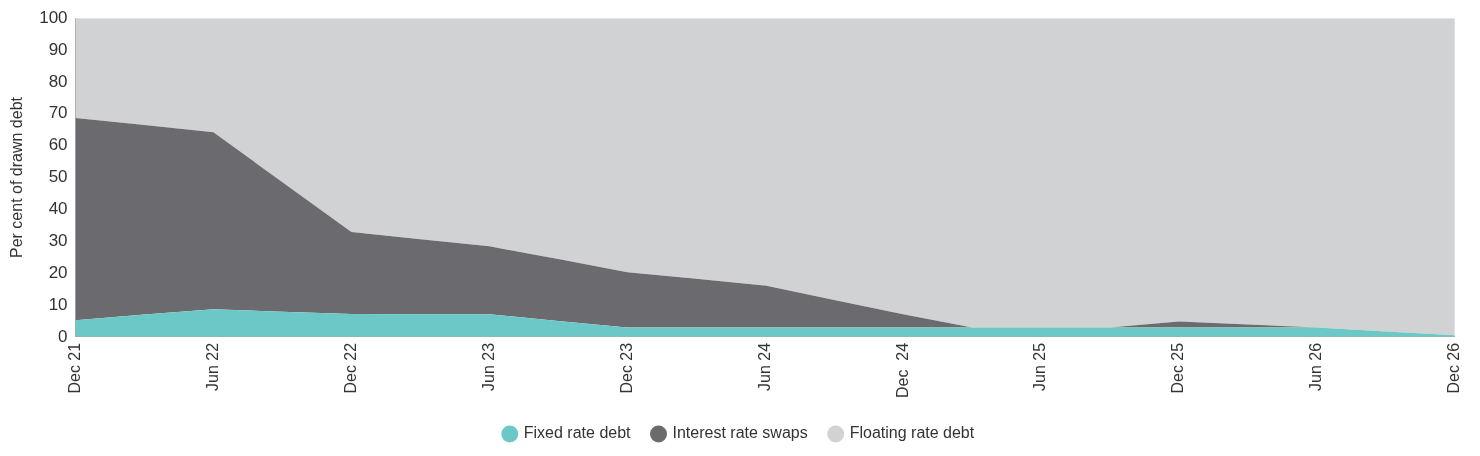  I want to click on x-tick-label: Jun 22, so click(212, 366).